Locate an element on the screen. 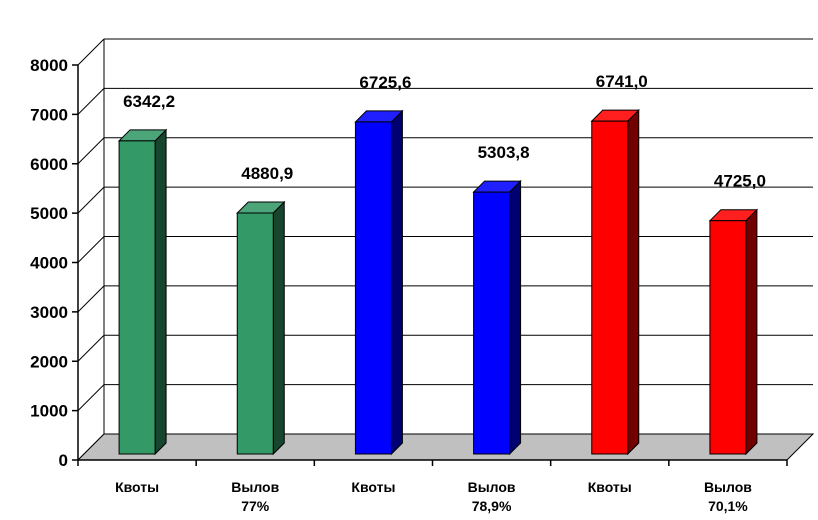  data-label: 5303,8 is located at coordinates (504, 152).